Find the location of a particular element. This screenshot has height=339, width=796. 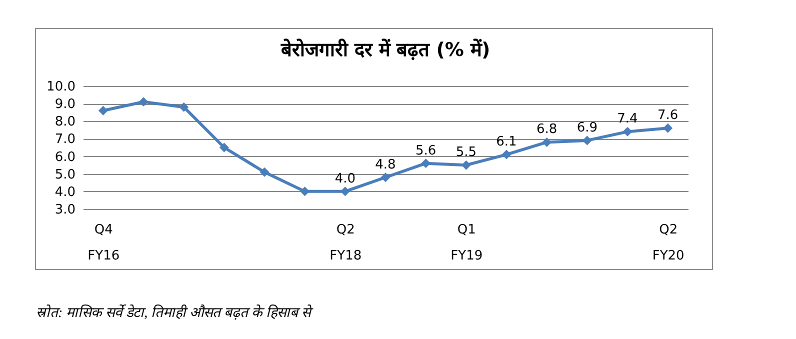

x-tick-label: Q2 FY18 is located at coordinates (346, 243).